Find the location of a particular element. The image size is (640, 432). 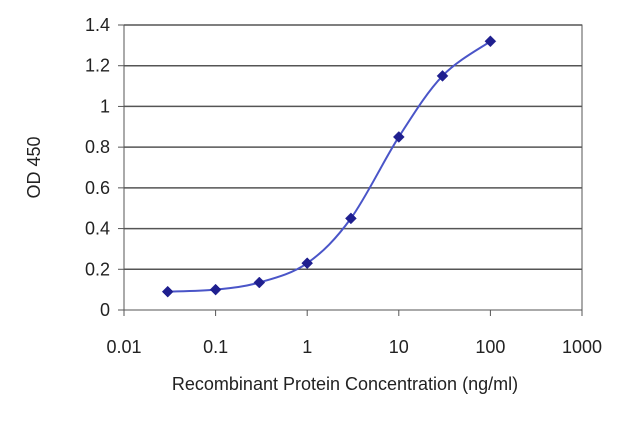

y-axis-ticks: 0 0.2 0.4 0.6 0.8 1 1.2 1.4 is located at coordinates (104, 167).